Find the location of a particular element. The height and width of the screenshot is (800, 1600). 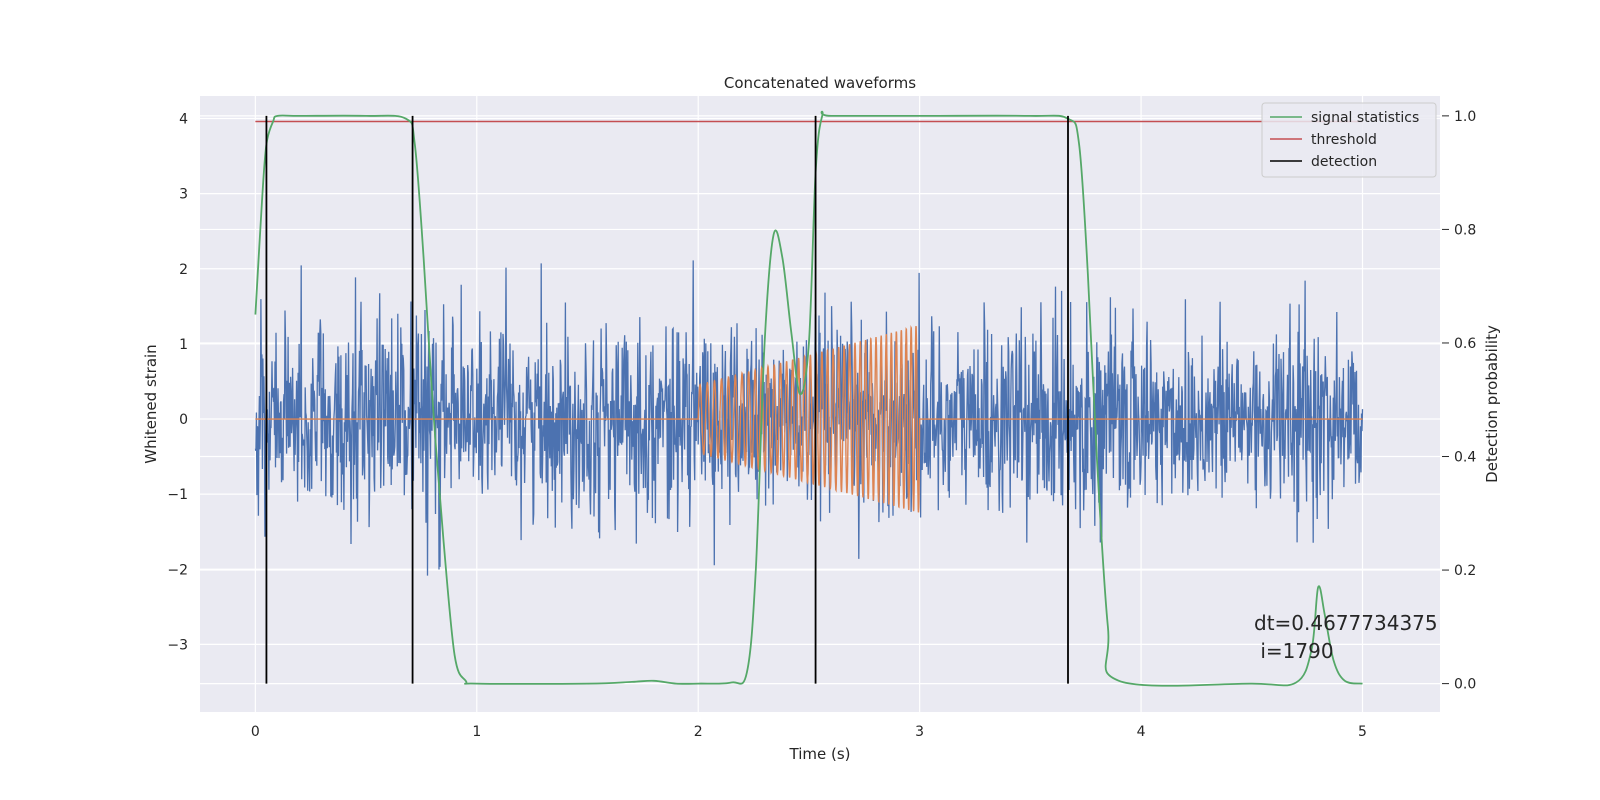

y-axis-right-label: Detection probability is located at coordinates (1492, 404).